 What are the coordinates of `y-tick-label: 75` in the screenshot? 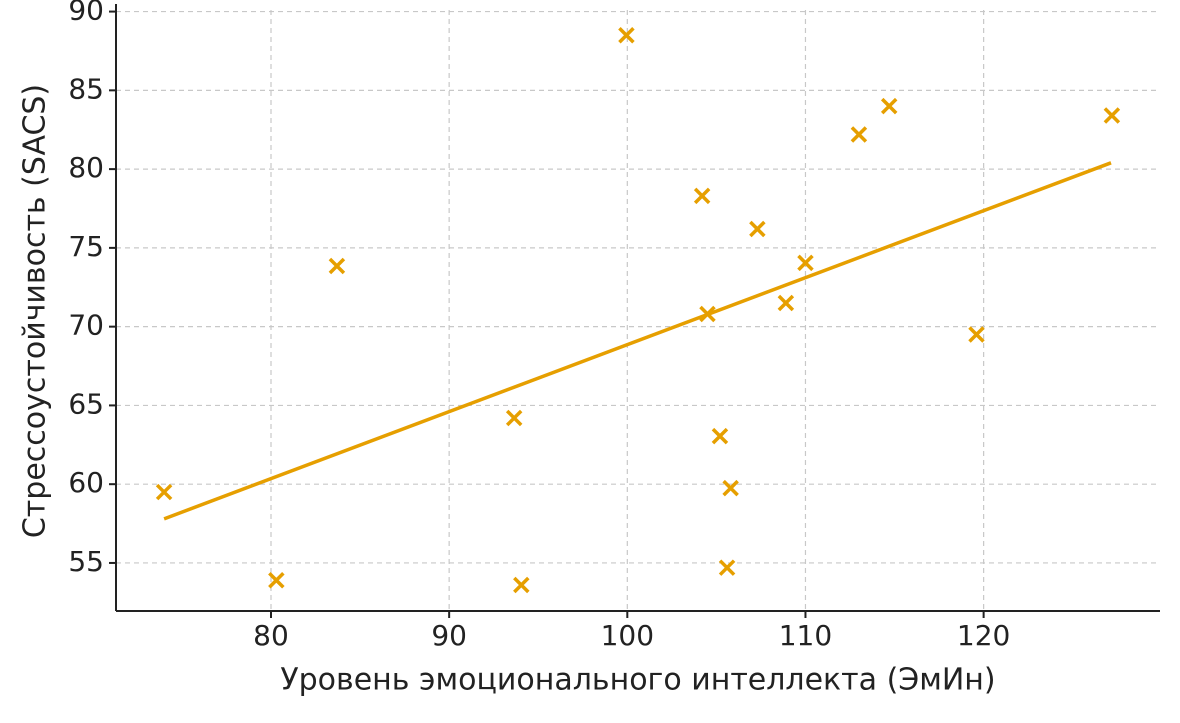 It's located at (86, 246).